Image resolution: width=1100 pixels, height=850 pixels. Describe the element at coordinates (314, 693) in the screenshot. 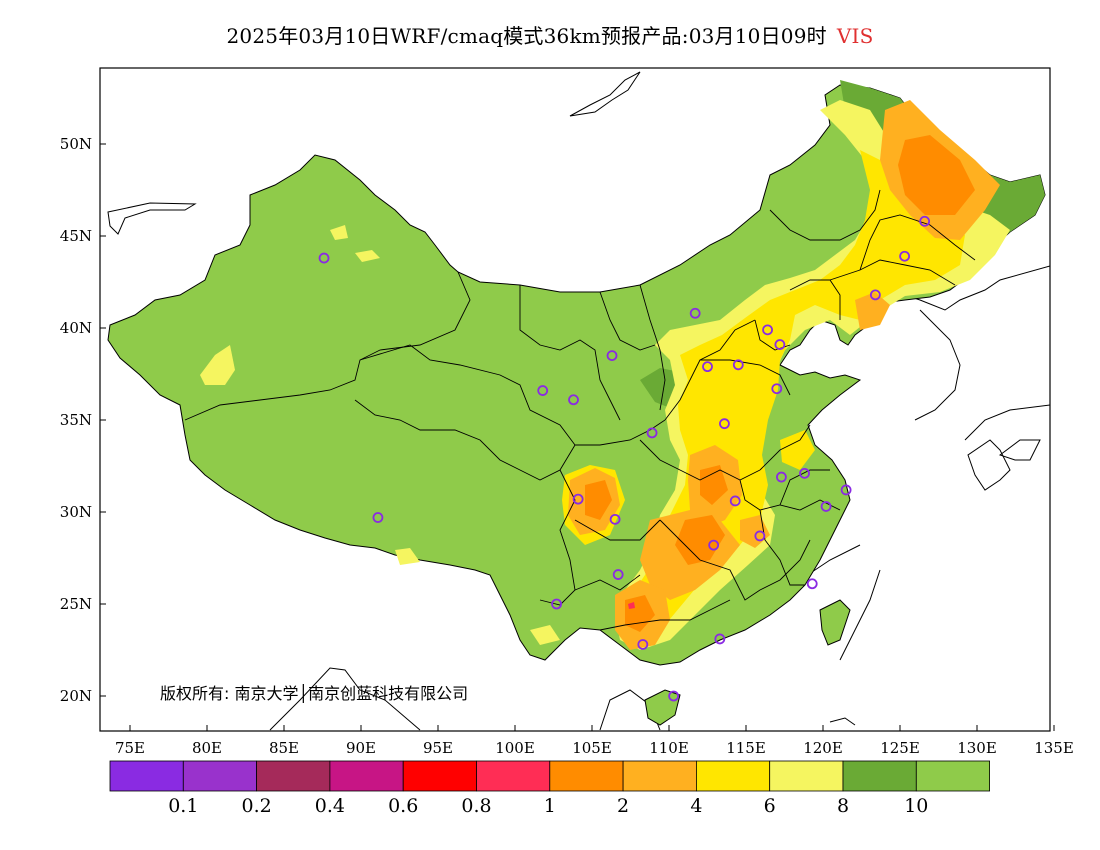

I see `copyright-text: 版权所有: 南京大学│南京创蓝科技有限公司` at that location.